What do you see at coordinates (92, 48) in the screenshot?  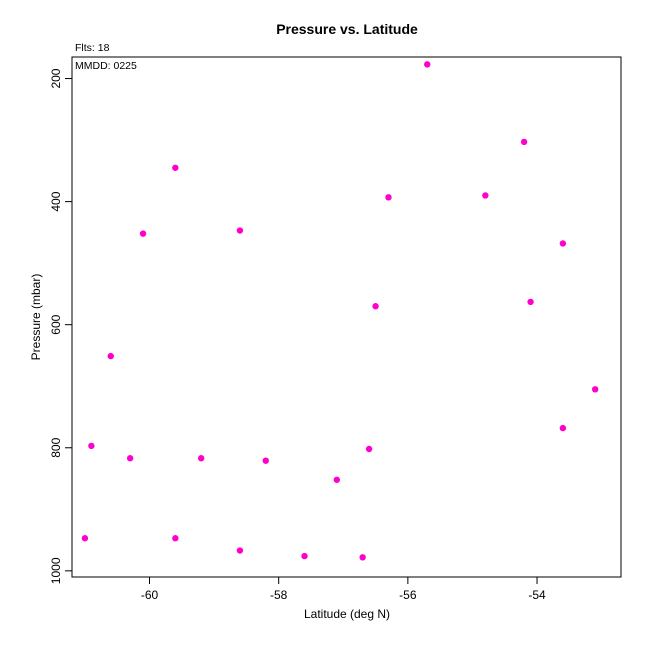 I see `flights-annotation: Flts: 18` at bounding box center [92, 48].